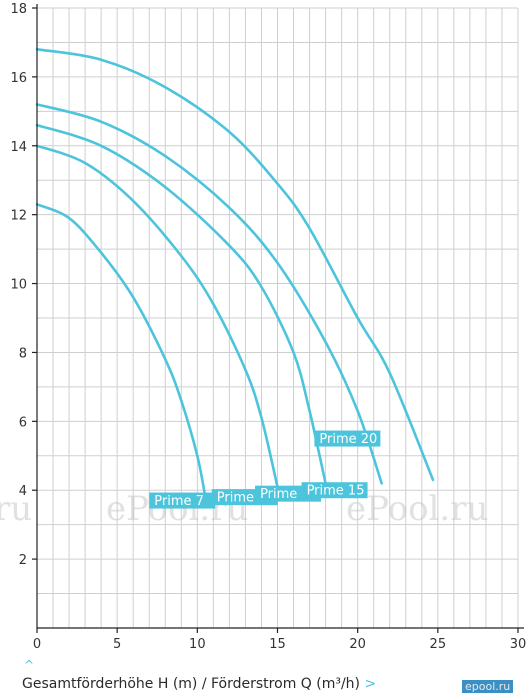  Describe the element at coordinates (18, 78) in the screenshot. I see `y-tick-label: 16` at that location.